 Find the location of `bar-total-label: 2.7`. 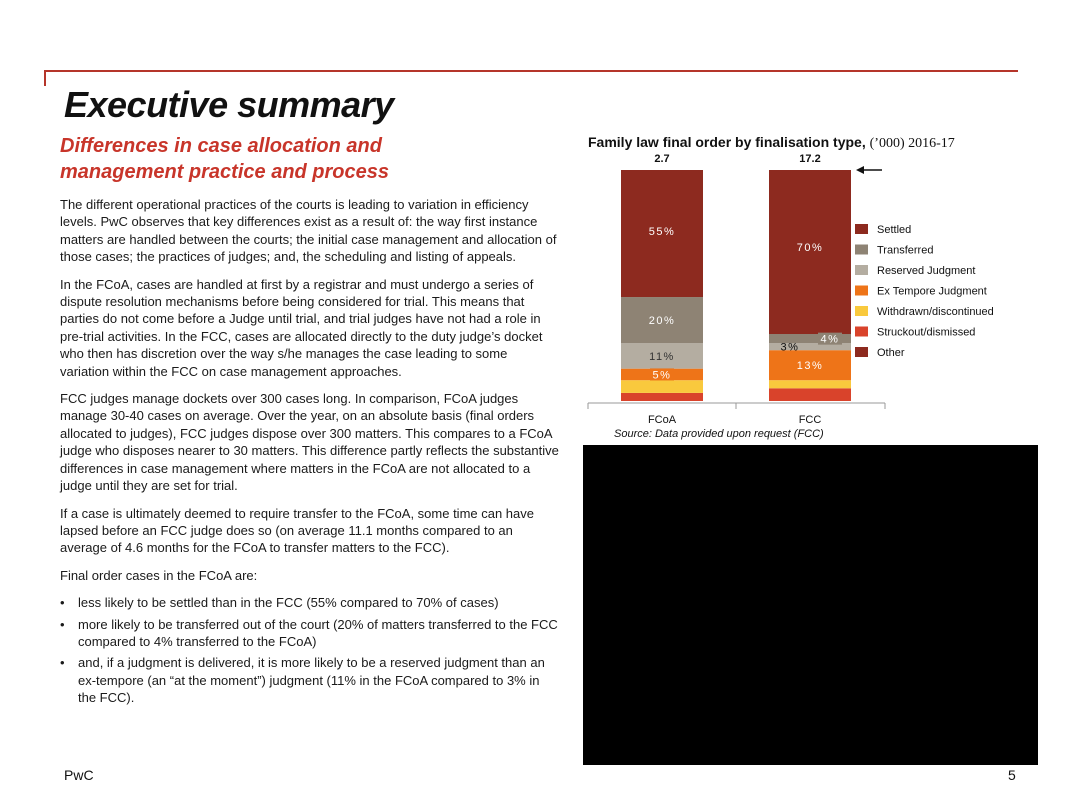

bar-total-label: 2.7 is located at coordinates (661, 159).